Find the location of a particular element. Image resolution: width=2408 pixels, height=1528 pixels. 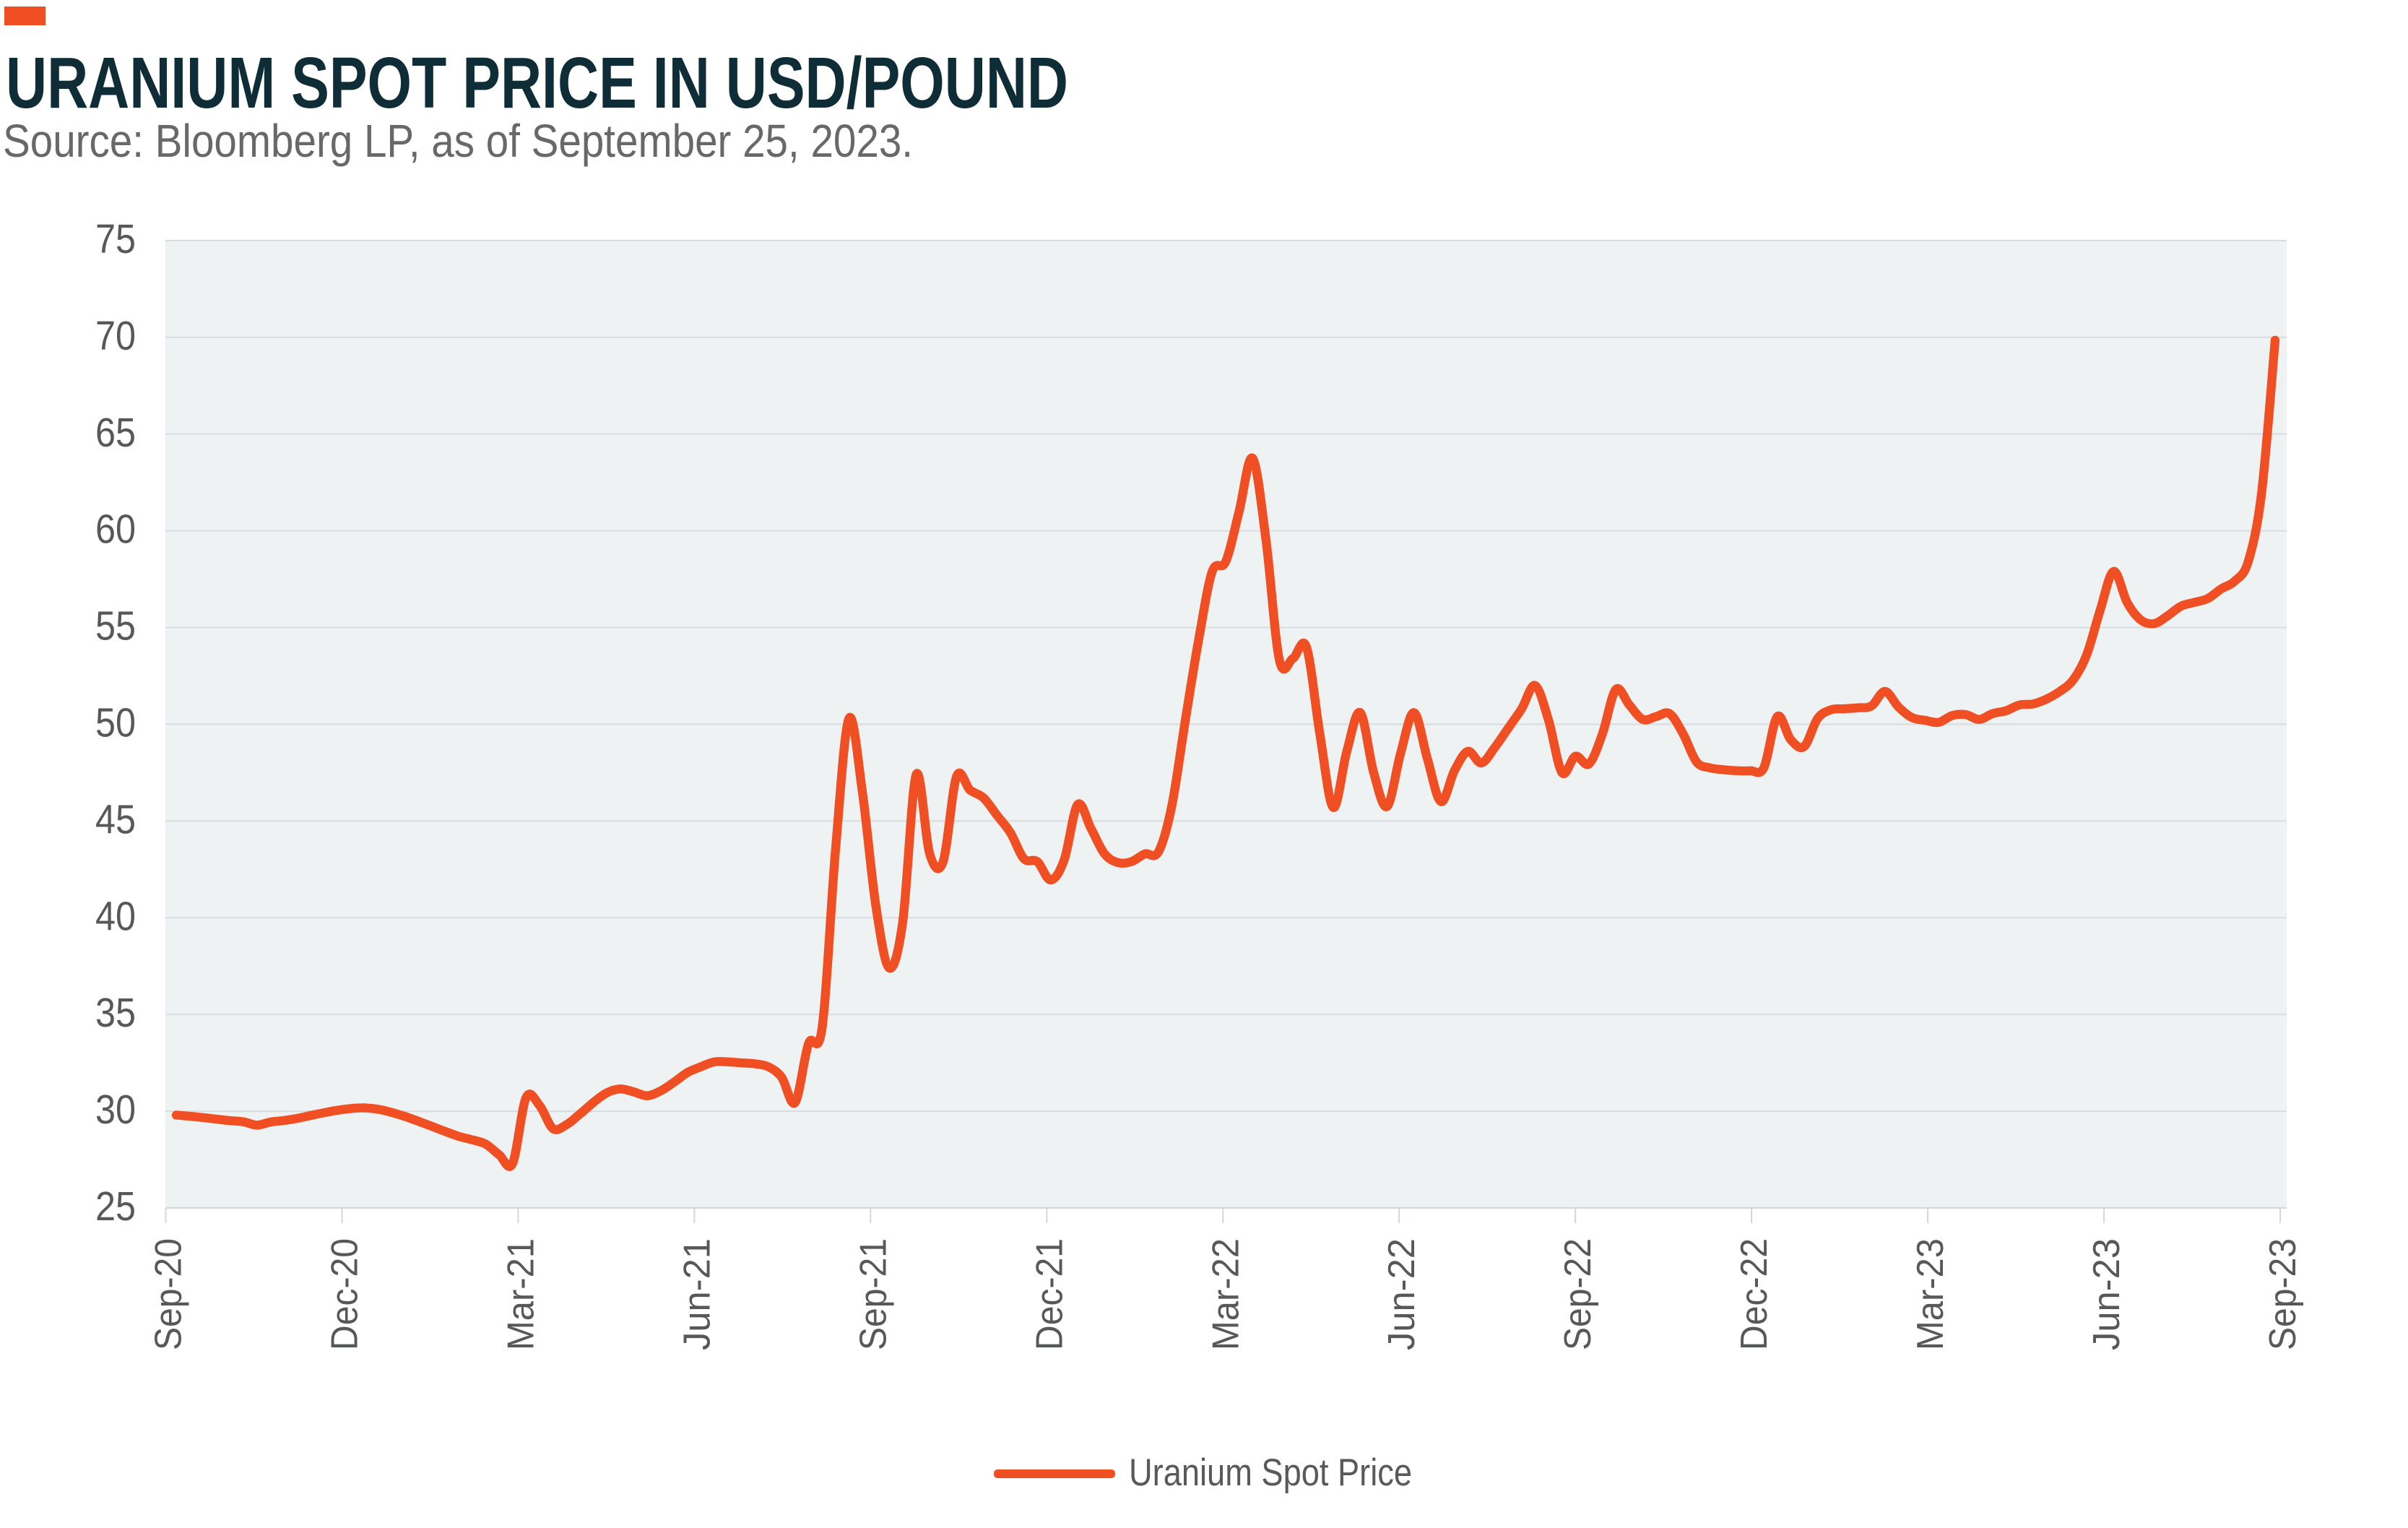

svg-text: 75 is located at coordinates (116, 239).